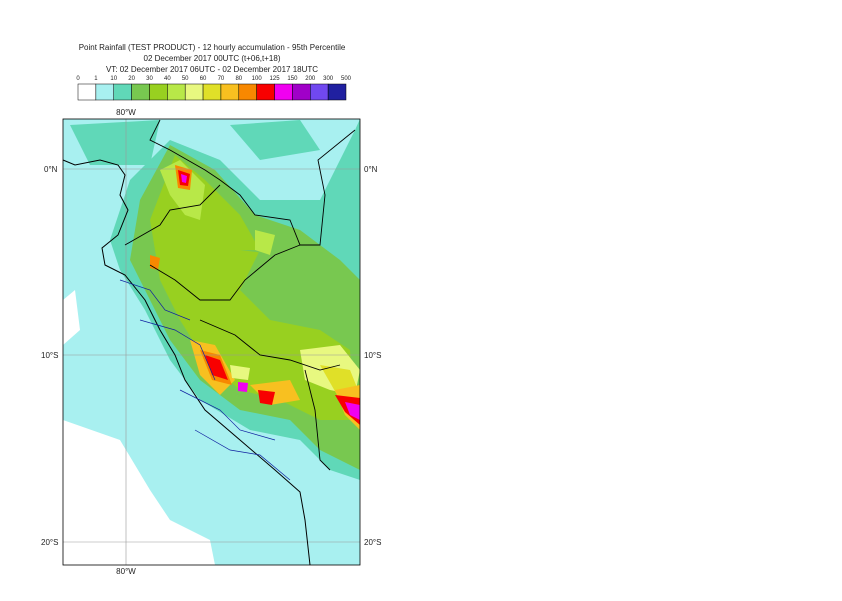 The width and height of the screenshot is (842, 601). What do you see at coordinates (221, 79) in the screenshot?
I see `legend-label: 70` at bounding box center [221, 79].